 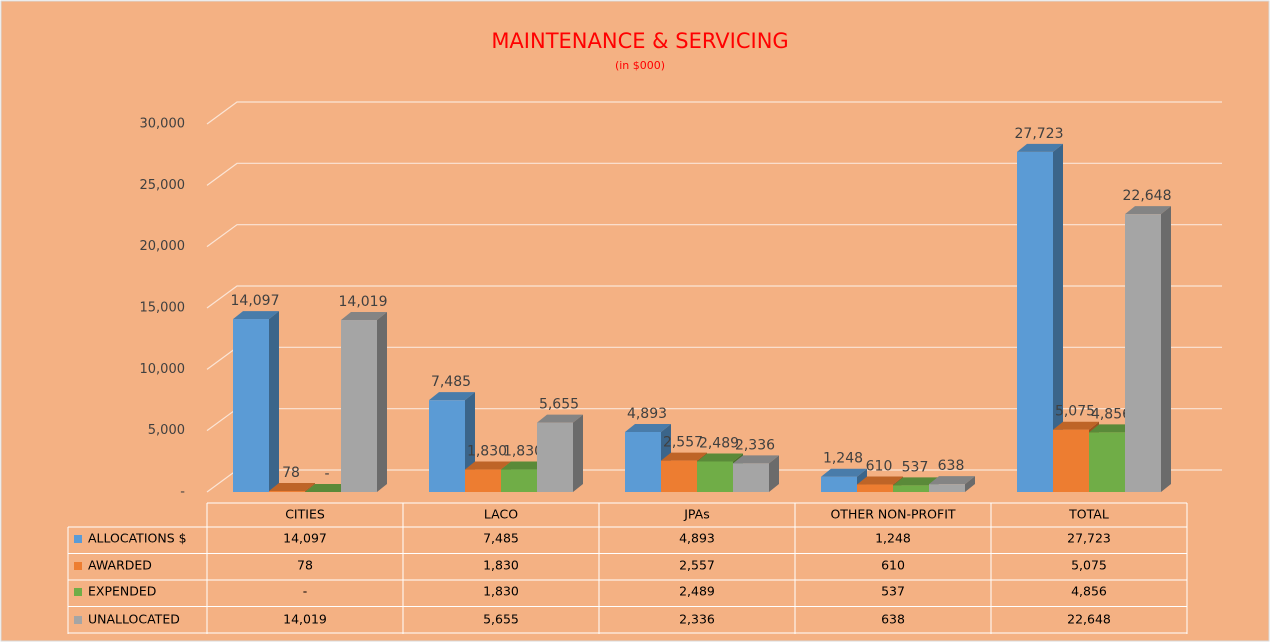 I want to click on y-tick-label: -, so click(x=182, y=492).